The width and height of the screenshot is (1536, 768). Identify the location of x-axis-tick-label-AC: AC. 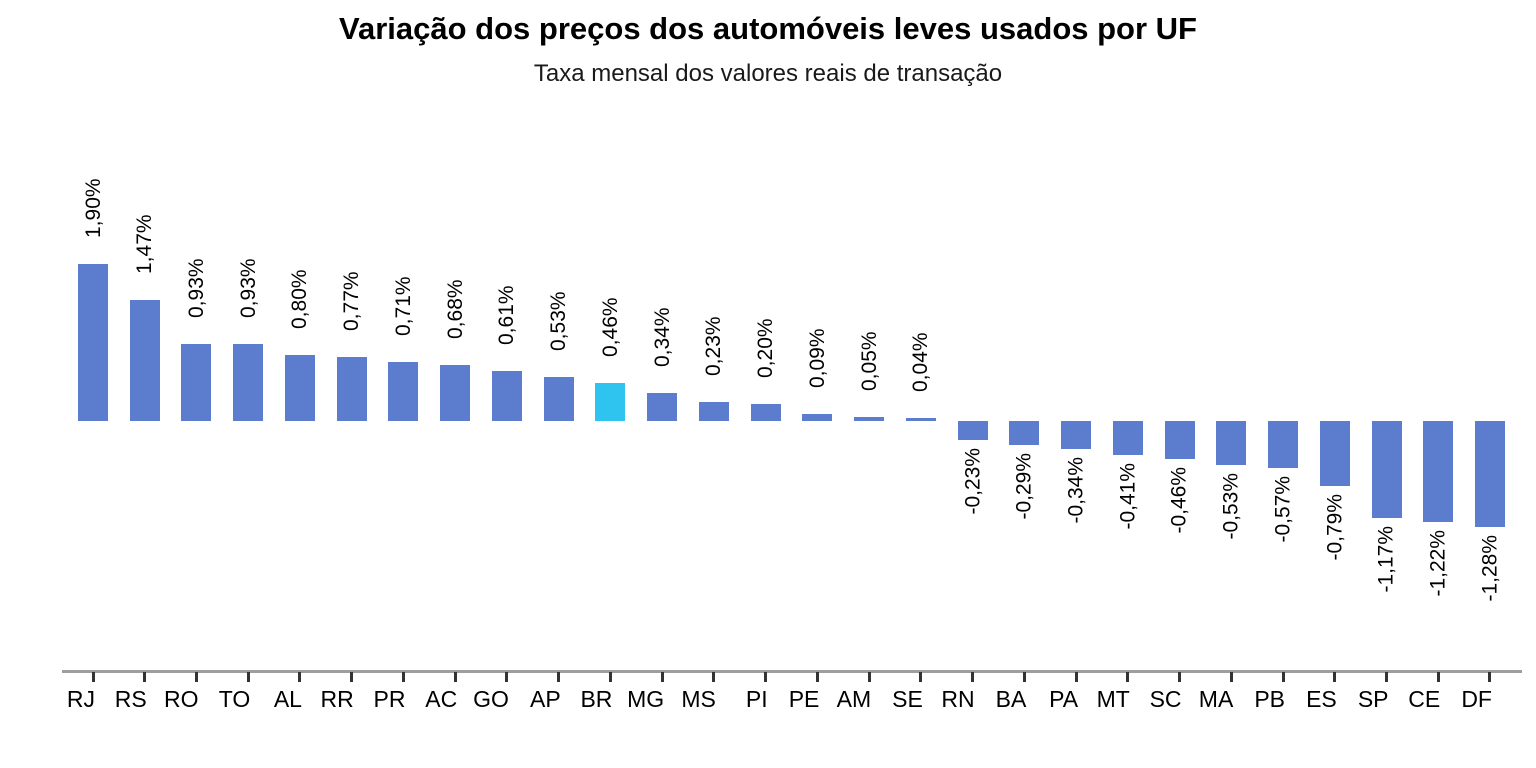
(441, 699).